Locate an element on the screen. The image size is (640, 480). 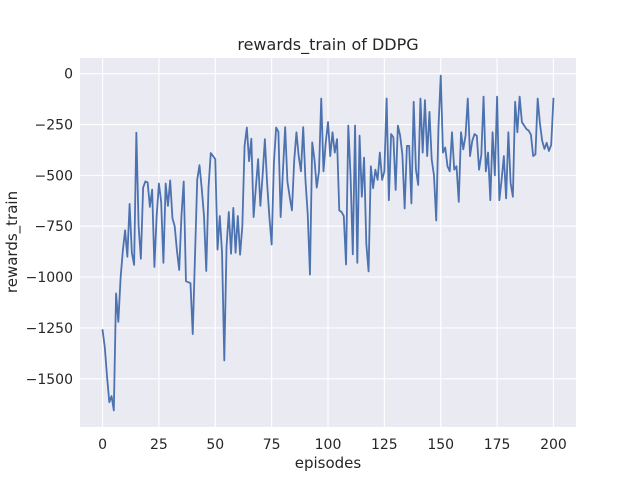
y-tick-label: −1250 is located at coordinates (49, 329).